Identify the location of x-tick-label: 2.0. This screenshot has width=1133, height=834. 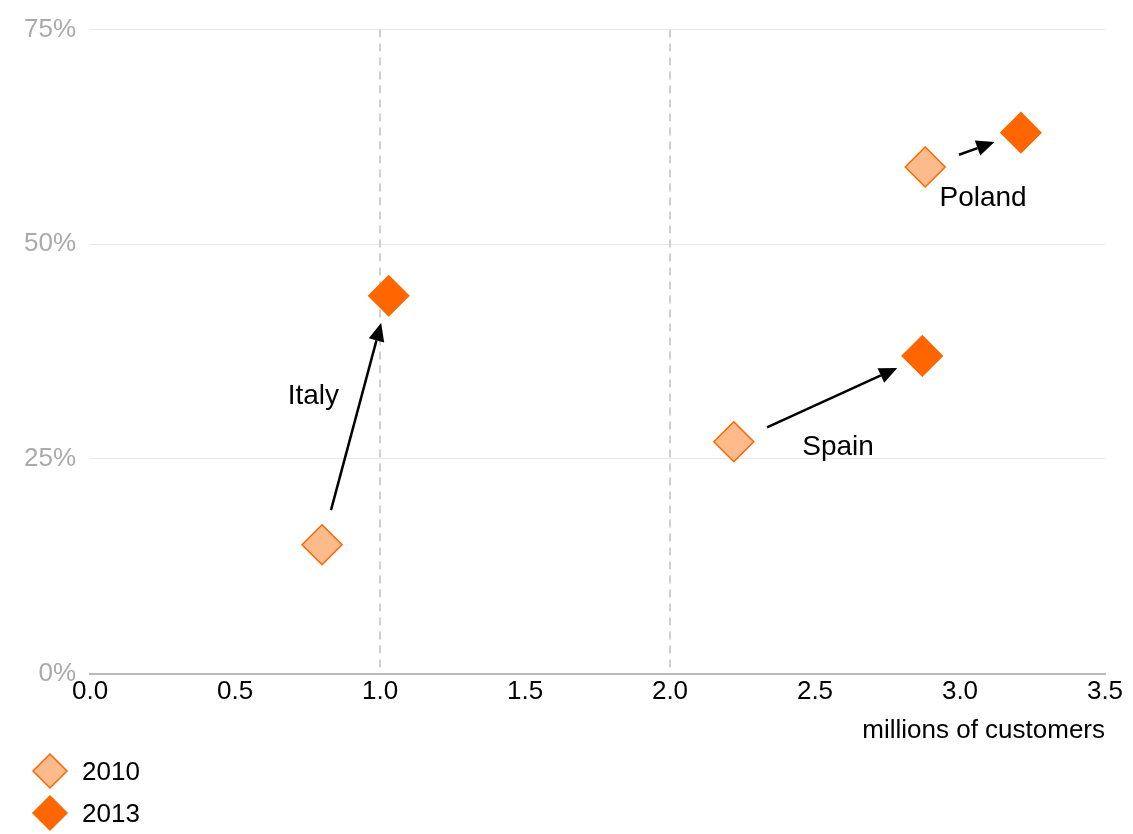
(670, 690).